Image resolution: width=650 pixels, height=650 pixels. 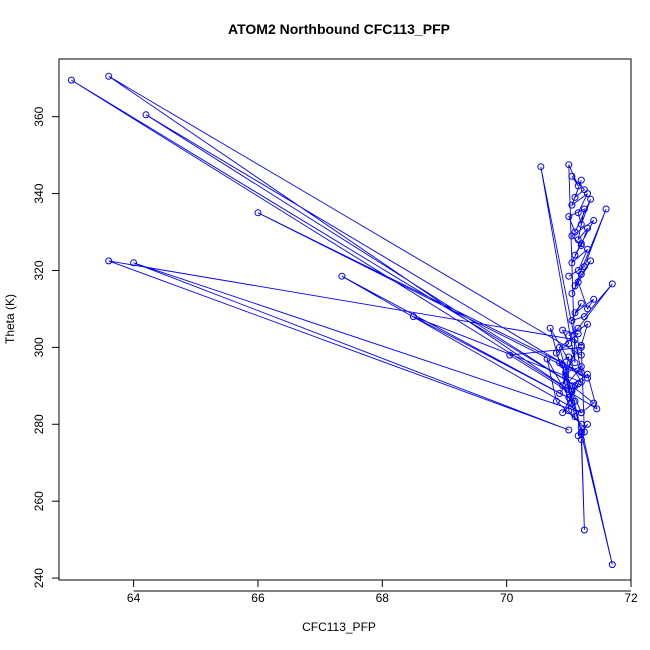 What do you see at coordinates (39, 424) in the screenshot?
I see `y-tick-label: 280` at bounding box center [39, 424].